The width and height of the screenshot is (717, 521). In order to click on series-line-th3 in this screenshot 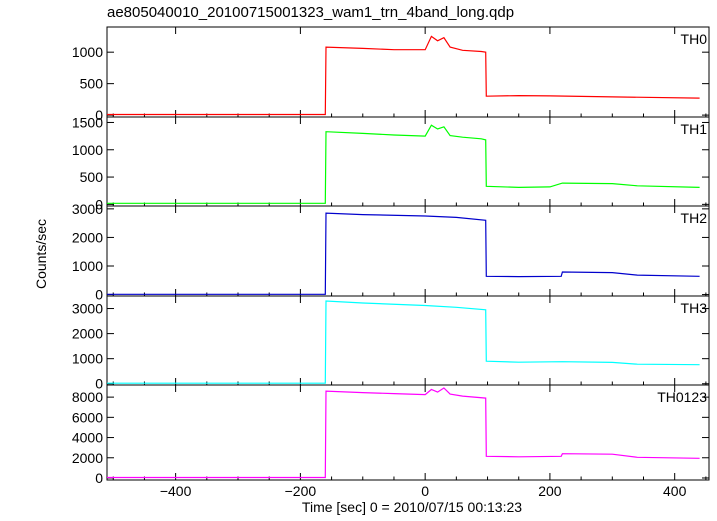, I will do `click(403, 342)`.